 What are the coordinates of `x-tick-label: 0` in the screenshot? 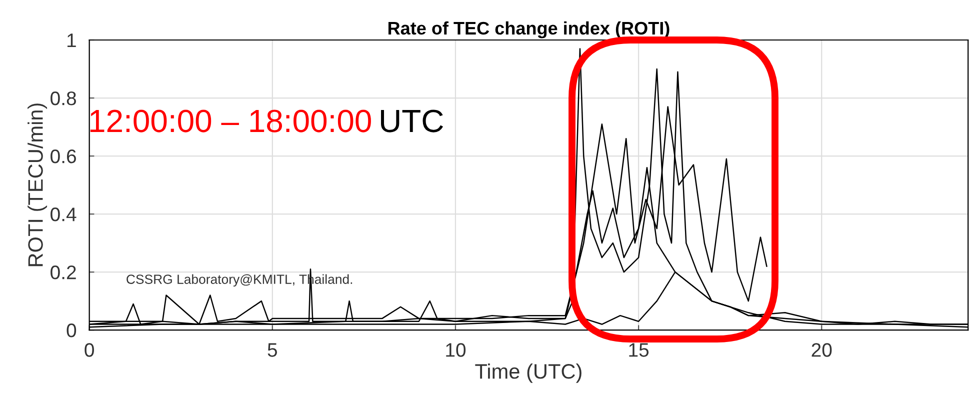 It's located at (89, 350).